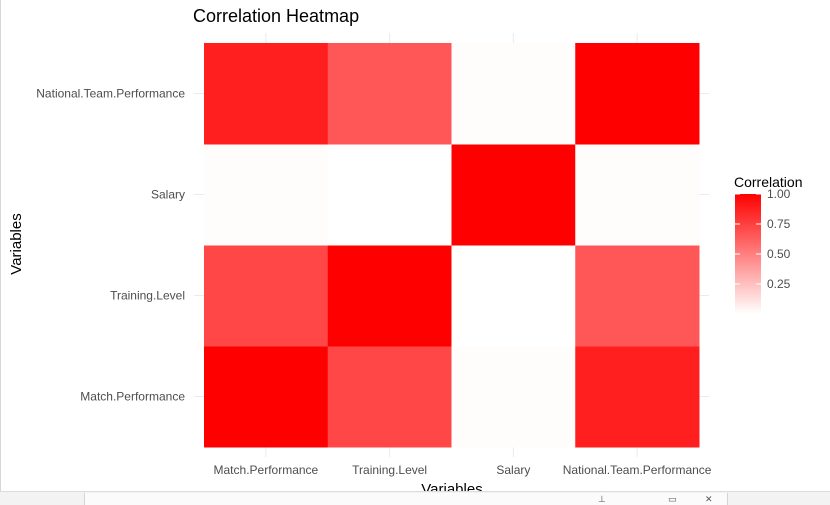 The height and width of the screenshot is (505, 830). What do you see at coordinates (266, 470) in the screenshot?
I see `x-tick-label: Match.Performance` at bounding box center [266, 470].